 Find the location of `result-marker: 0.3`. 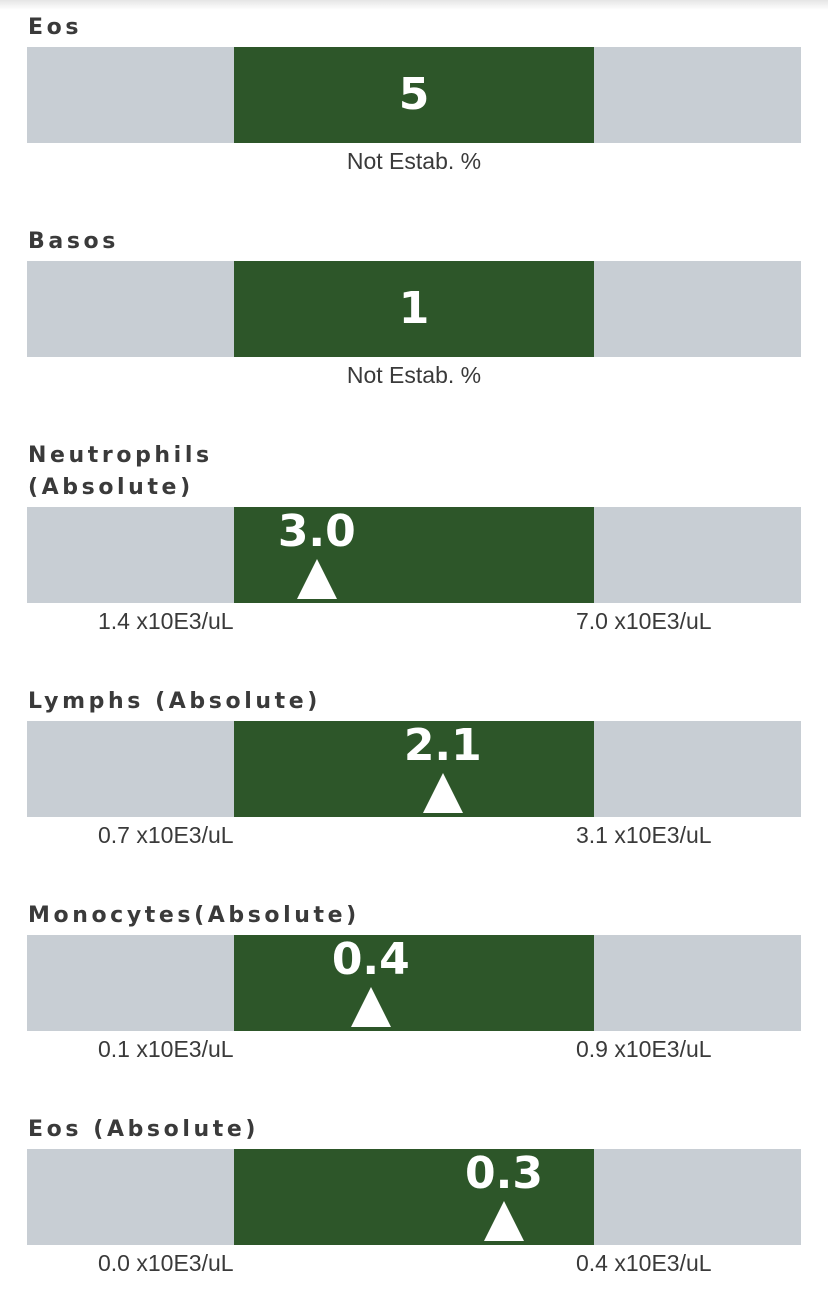

result-marker: 0.3 is located at coordinates (504, 1197).